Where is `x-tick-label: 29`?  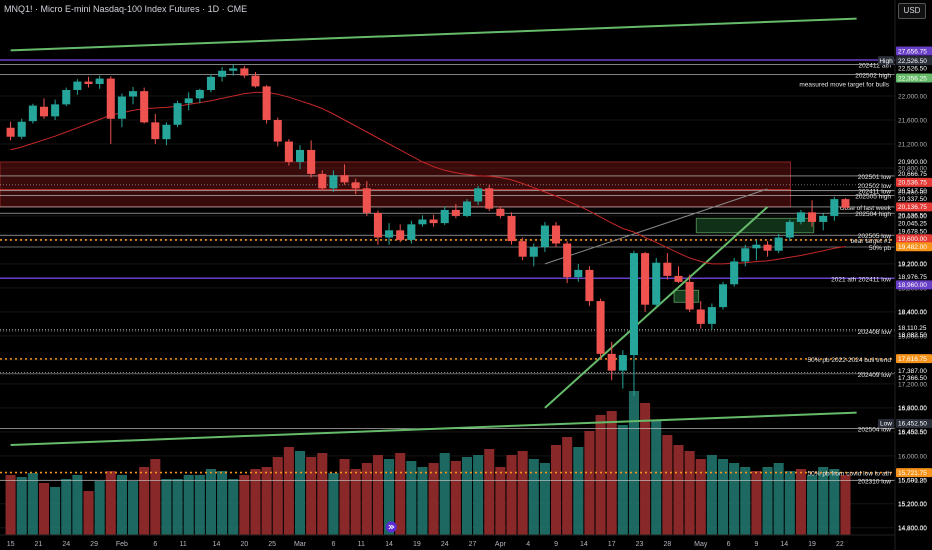 x-tick-label: 29 is located at coordinates (94, 544).